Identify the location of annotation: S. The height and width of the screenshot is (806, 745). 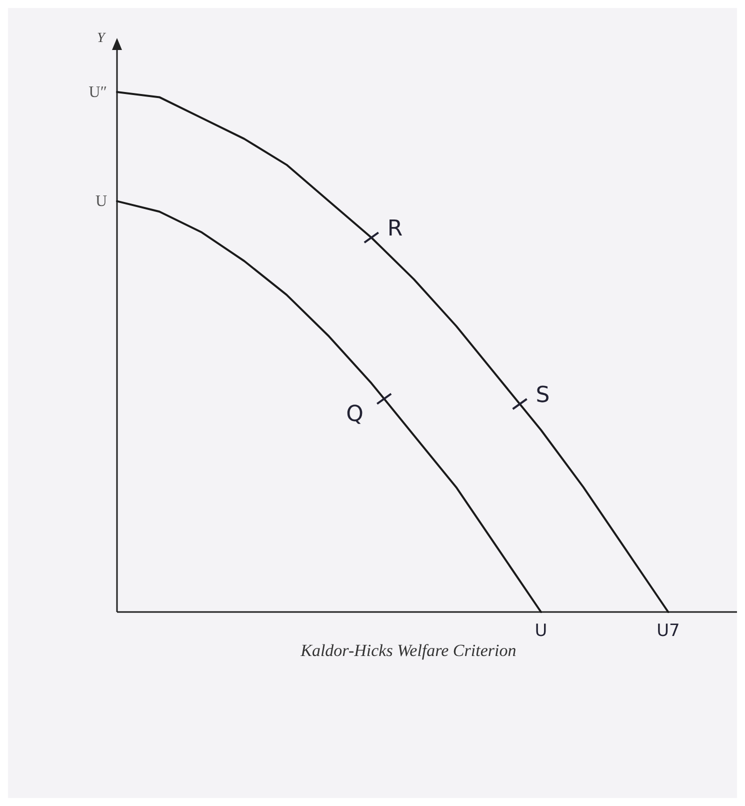
(543, 395).